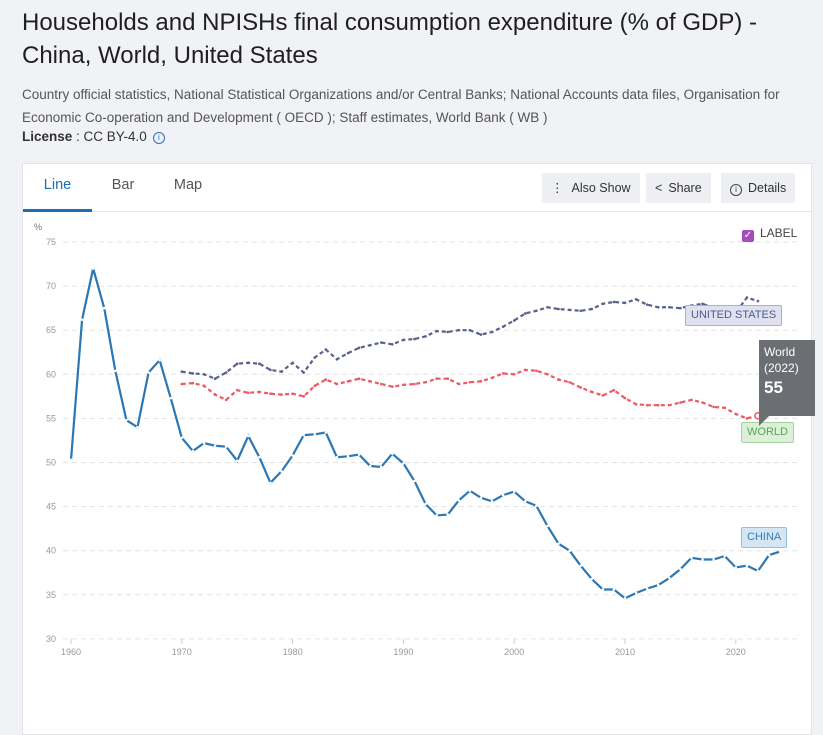 Image resolution: width=823 pixels, height=735 pixels. What do you see at coordinates (51, 507) in the screenshot?
I see `y-tick-label: 45` at bounding box center [51, 507].